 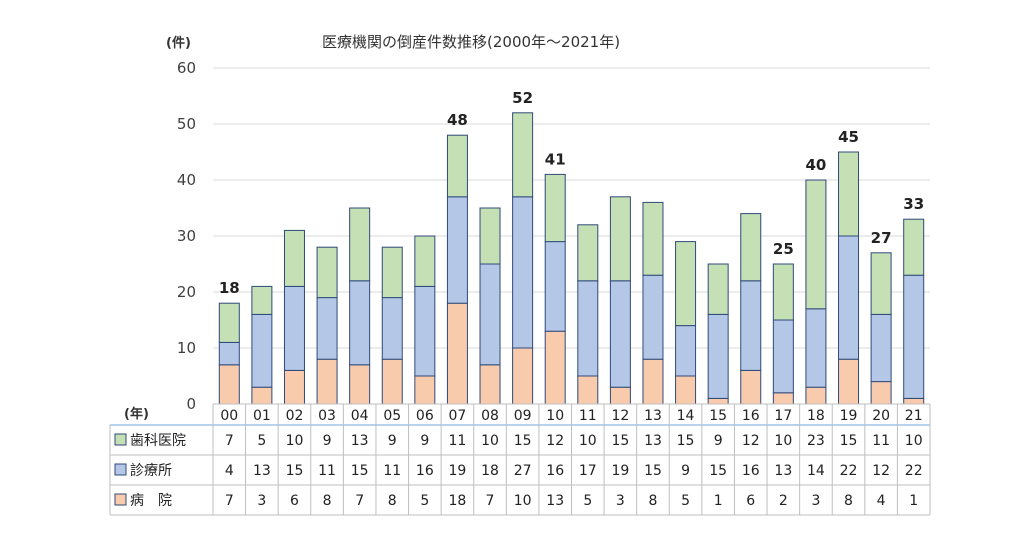 What do you see at coordinates (120, 469) in the screenshot?
I see `legend-key-clinic` at bounding box center [120, 469].